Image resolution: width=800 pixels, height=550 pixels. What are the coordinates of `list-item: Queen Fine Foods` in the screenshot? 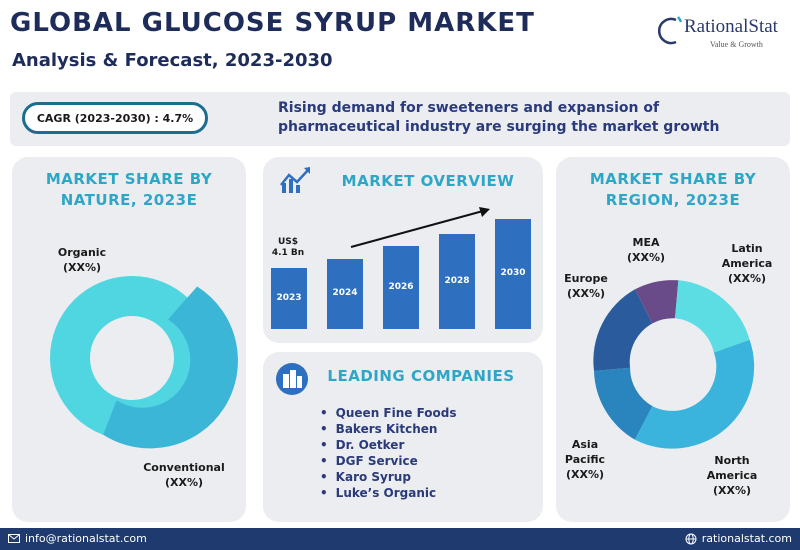 It's located at (388, 413).